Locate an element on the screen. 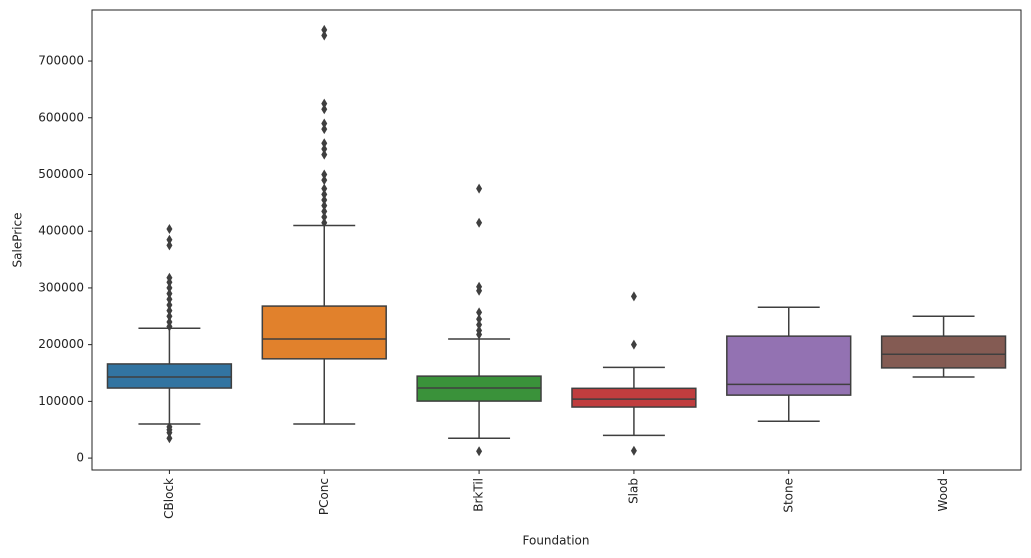 This screenshot has width=1031, height=558. y-axis-label: SalePrice is located at coordinates (18, 240).